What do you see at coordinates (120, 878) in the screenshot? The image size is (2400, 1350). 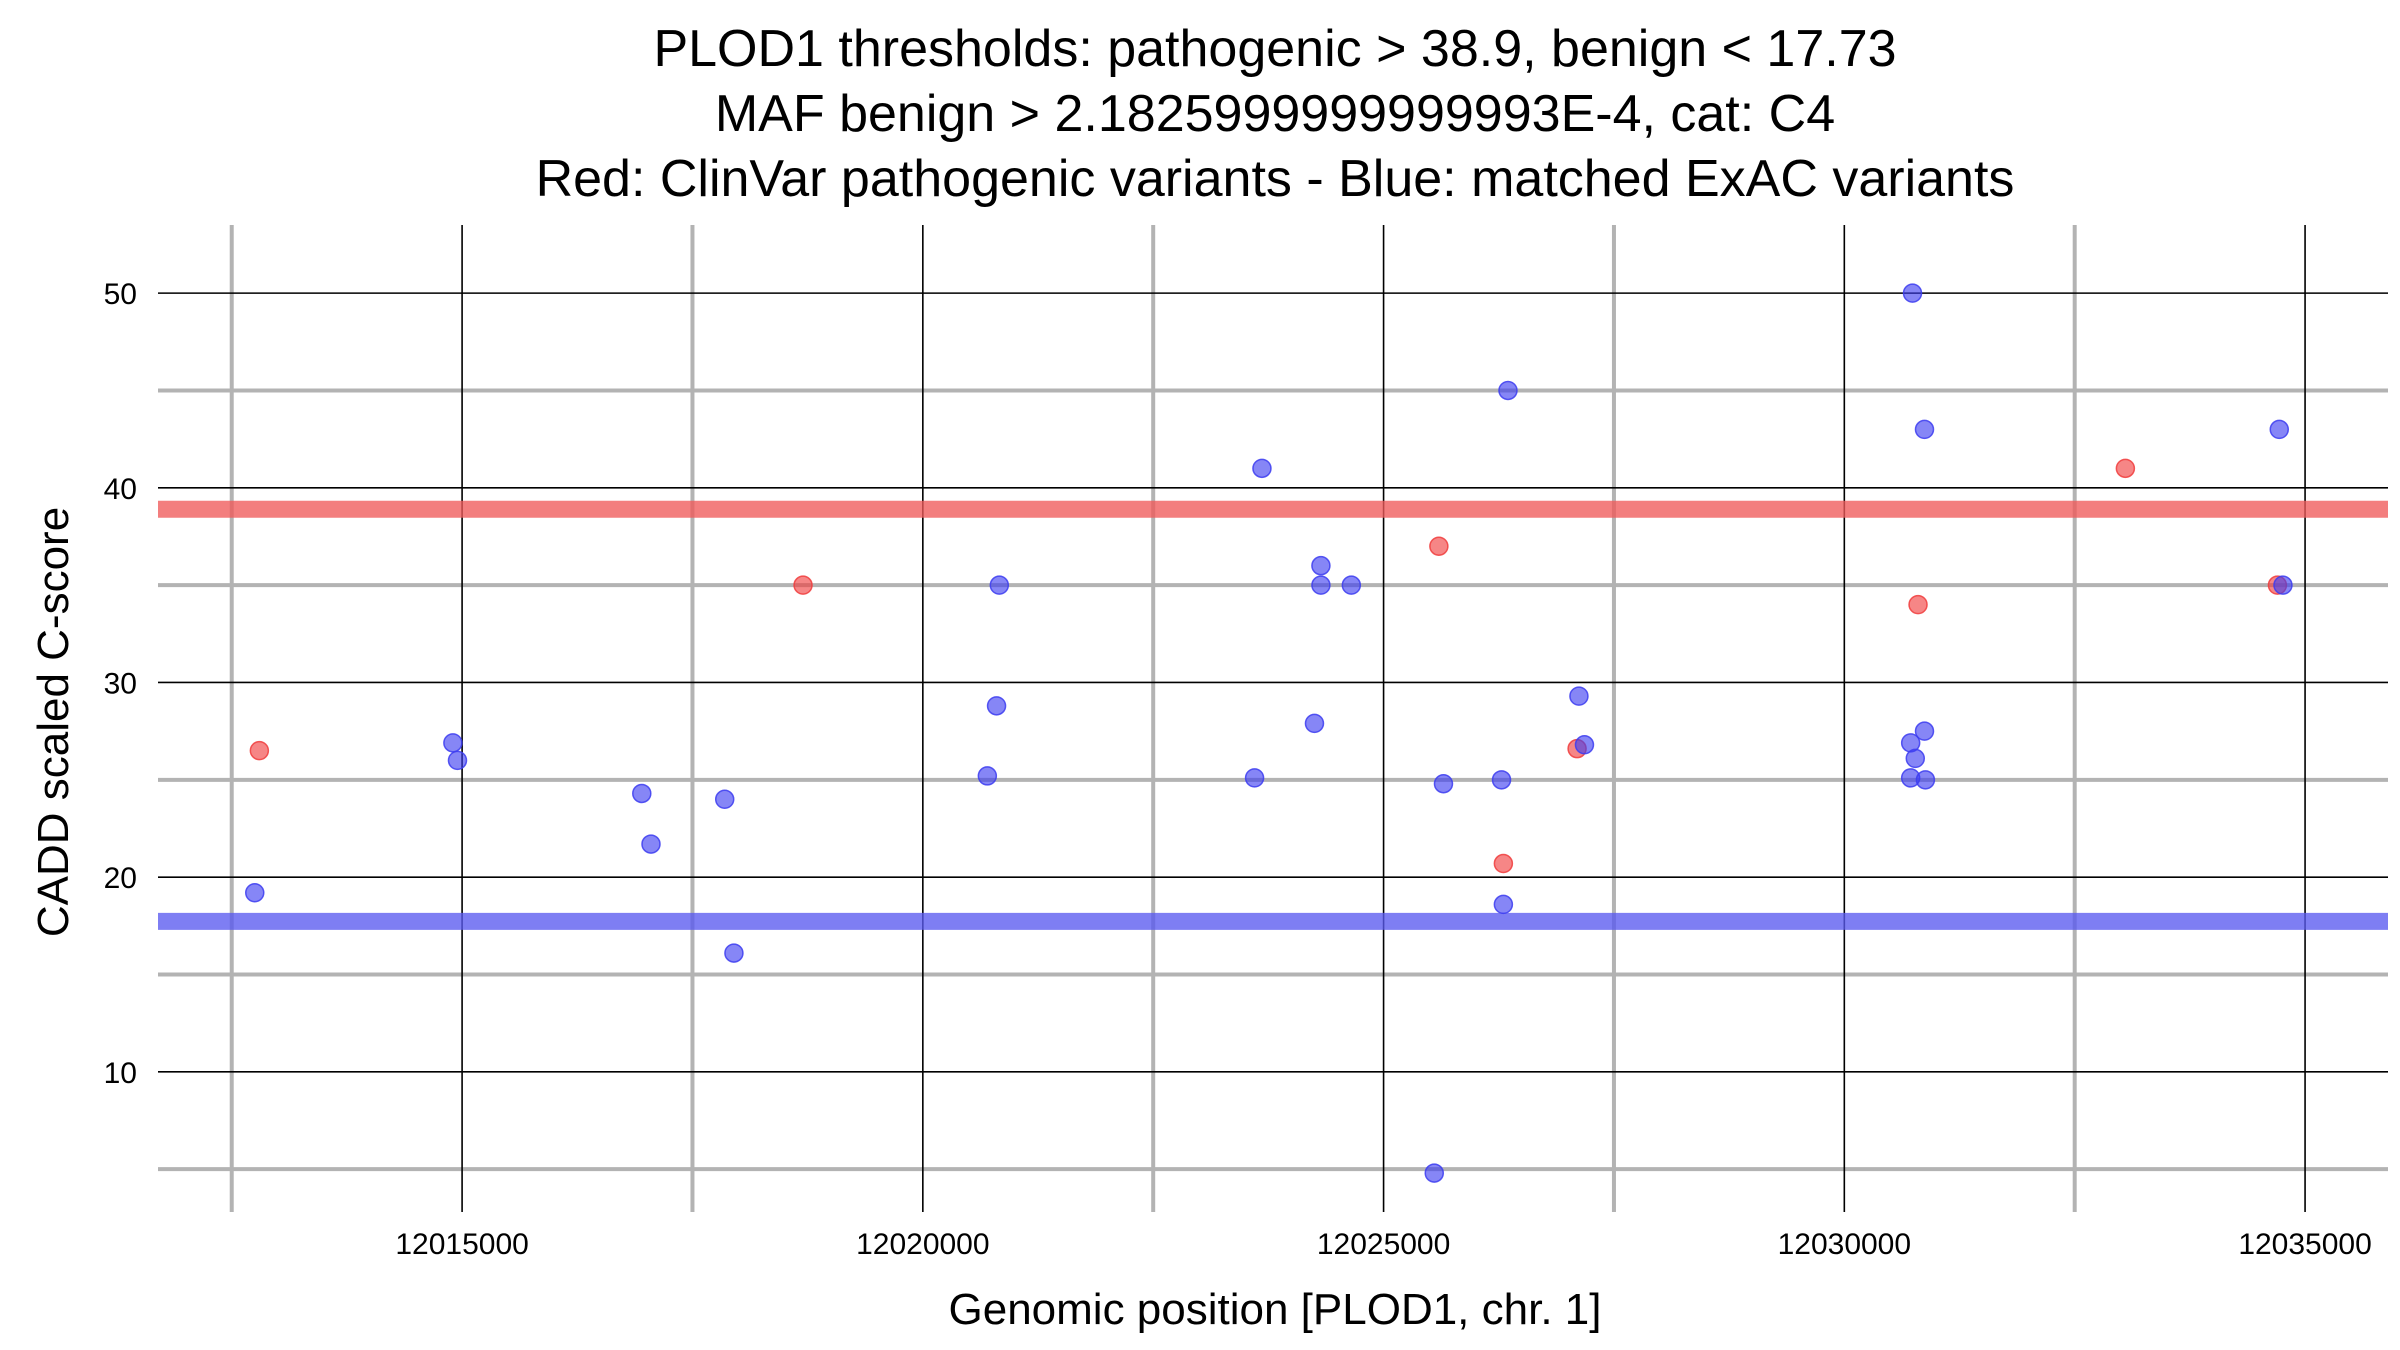 I see `y-tick-label-1: 20` at bounding box center [120, 878].